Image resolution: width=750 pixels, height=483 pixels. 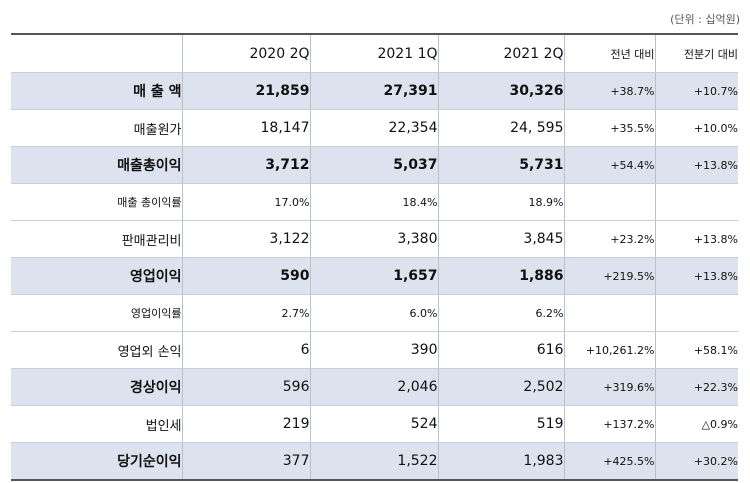 What do you see at coordinates (97, 350) in the screenshot?
I see `row-label: 영업외 손익` at bounding box center [97, 350].